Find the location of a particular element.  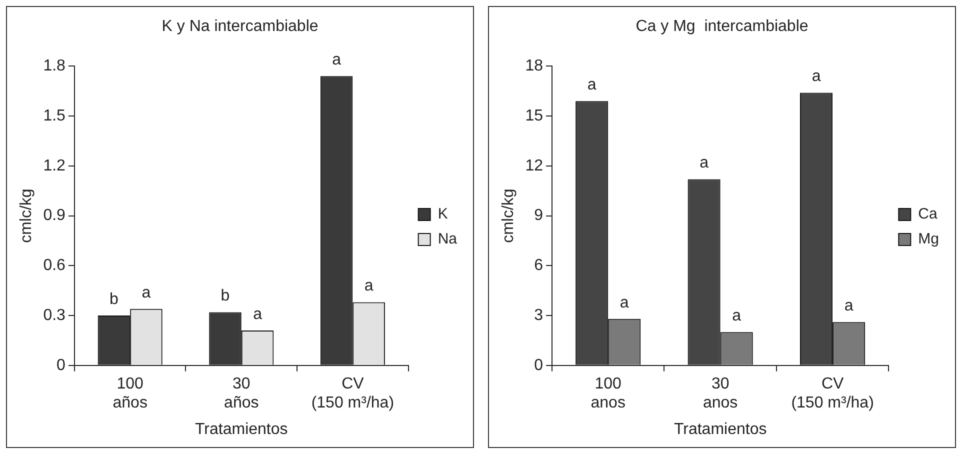

x-tick-label: 100 anos is located at coordinates (608, 393).